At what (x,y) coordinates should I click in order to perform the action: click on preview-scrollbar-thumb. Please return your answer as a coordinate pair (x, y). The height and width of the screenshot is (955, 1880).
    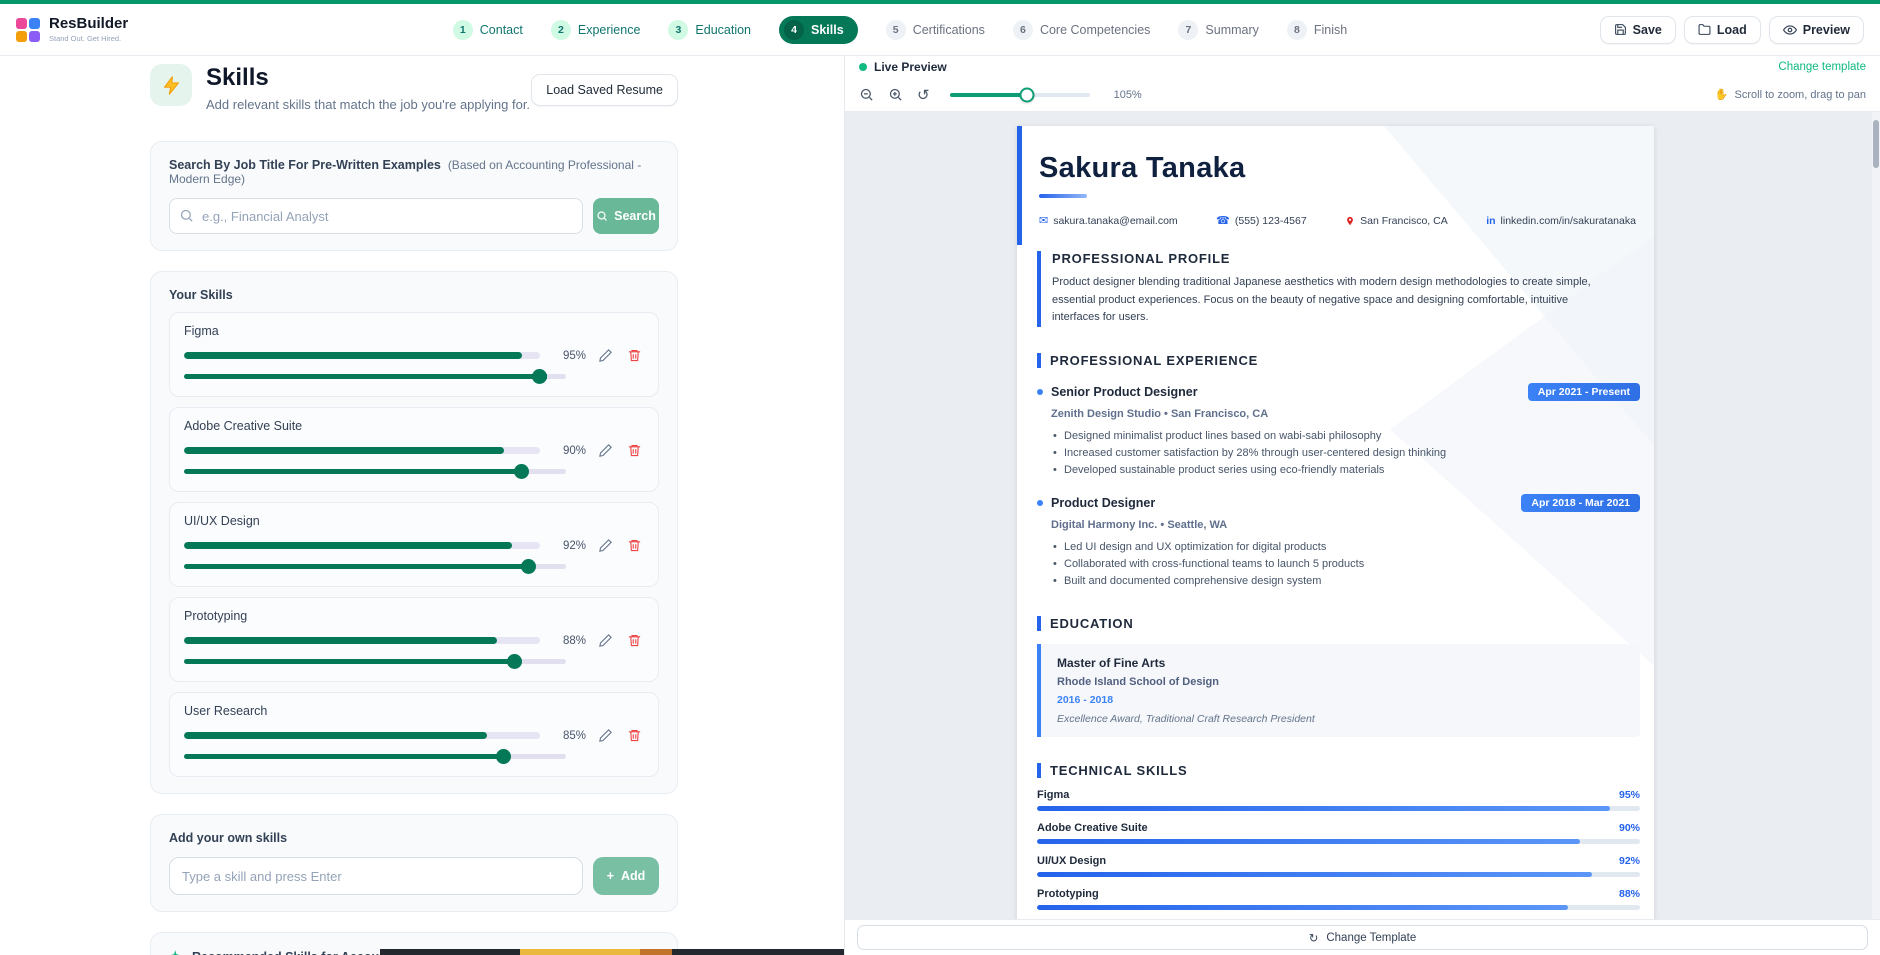
    Looking at the image, I should click on (1876, 144).